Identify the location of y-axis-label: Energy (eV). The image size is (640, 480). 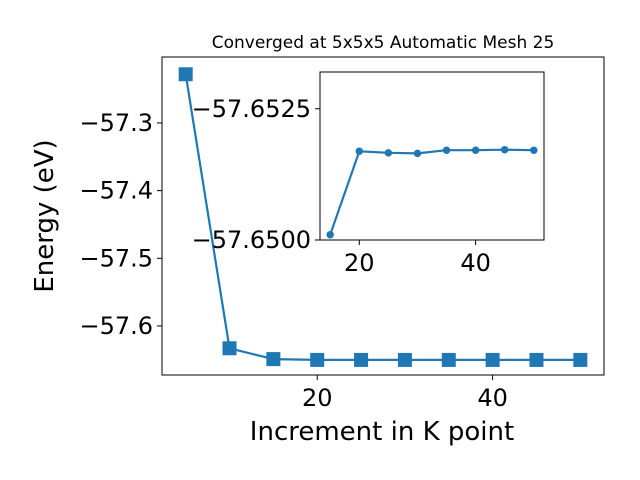
(45, 215).